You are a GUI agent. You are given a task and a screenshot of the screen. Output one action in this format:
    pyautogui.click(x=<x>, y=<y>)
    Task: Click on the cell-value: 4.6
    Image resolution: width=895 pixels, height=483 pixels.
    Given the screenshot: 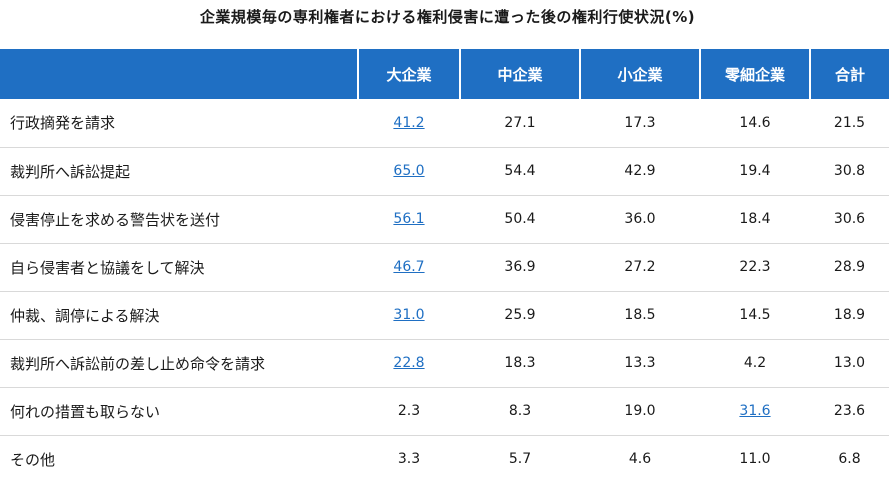 What is the action you would take?
    pyautogui.click(x=640, y=459)
    